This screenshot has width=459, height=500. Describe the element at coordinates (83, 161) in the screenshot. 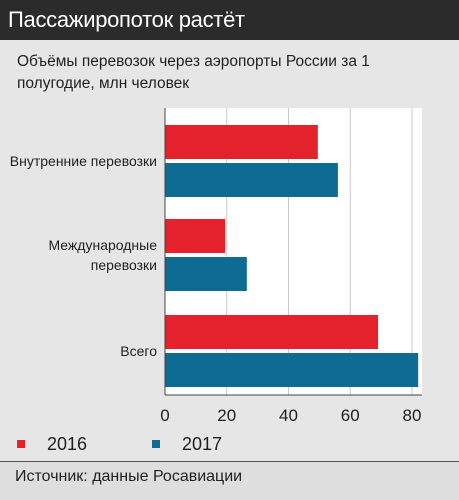

I see `category-label-0-0: Внутренние перевозки` at that location.